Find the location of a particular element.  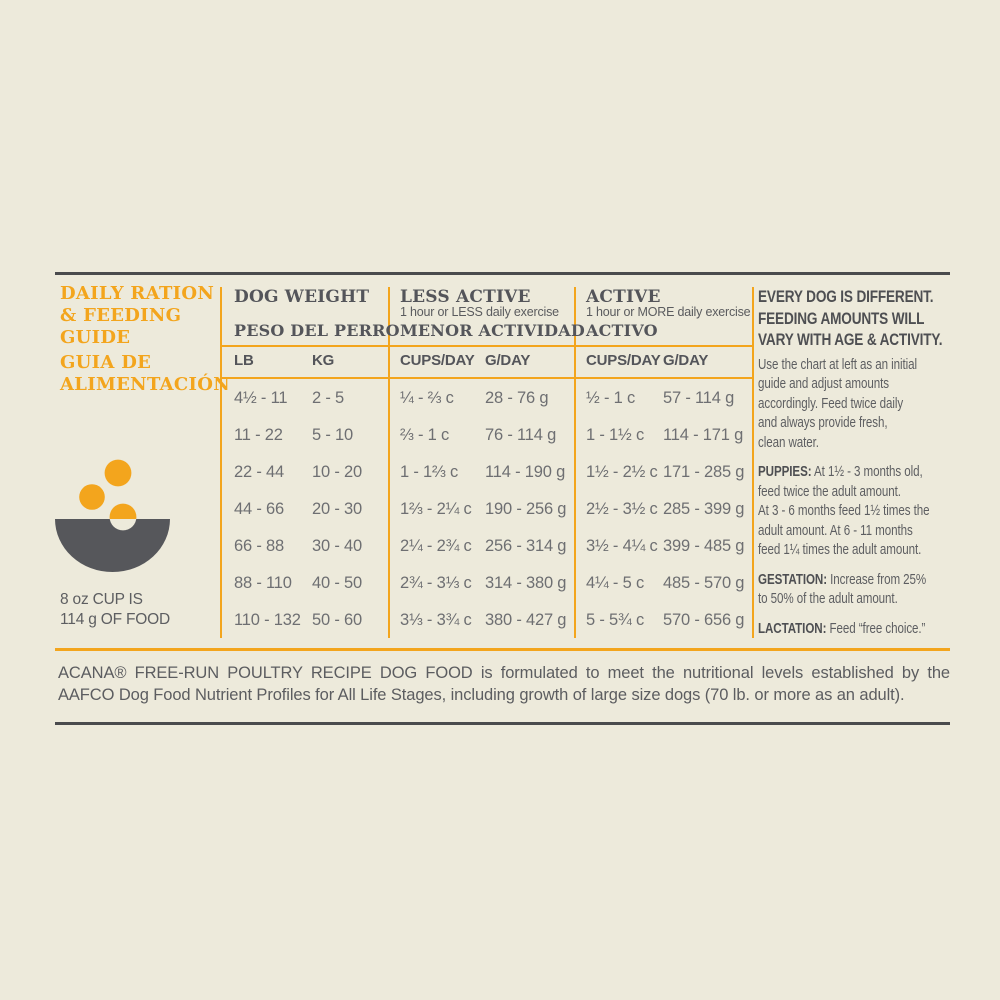

column-header-g-active: G/DAY is located at coordinates (686, 360).